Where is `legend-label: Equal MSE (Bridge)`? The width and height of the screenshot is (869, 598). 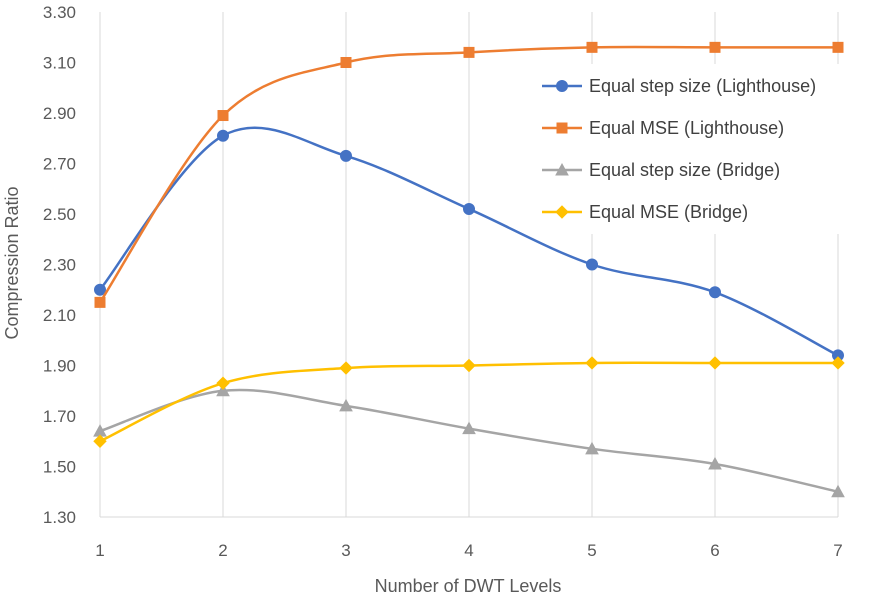 legend-label: Equal MSE (Bridge) is located at coordinates (668, 212).